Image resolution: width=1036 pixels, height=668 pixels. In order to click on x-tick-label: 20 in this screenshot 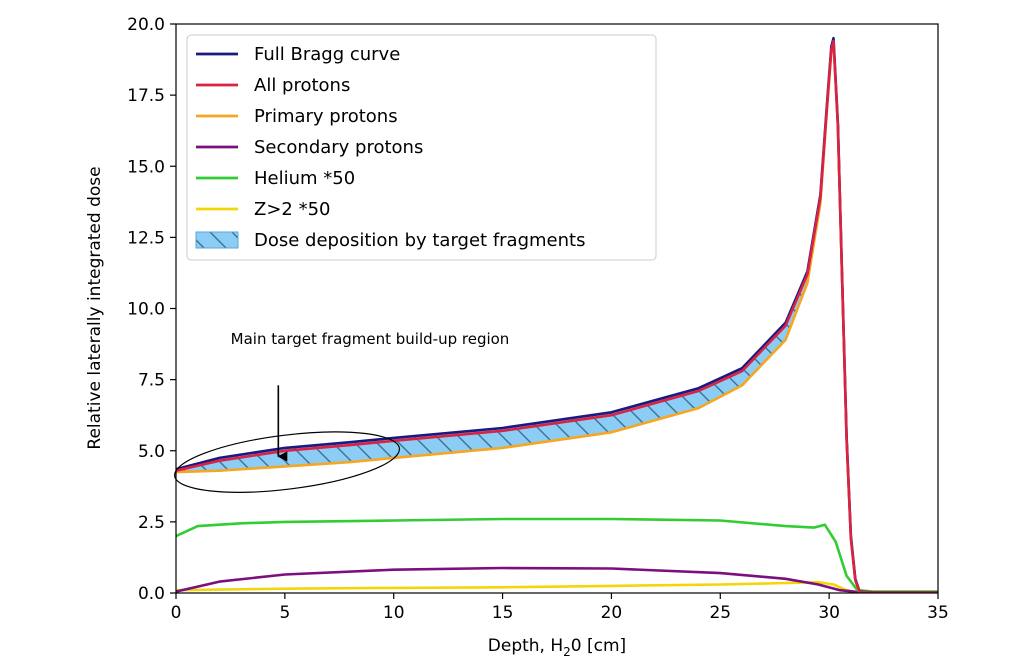, I will do `click(612, 613)`.